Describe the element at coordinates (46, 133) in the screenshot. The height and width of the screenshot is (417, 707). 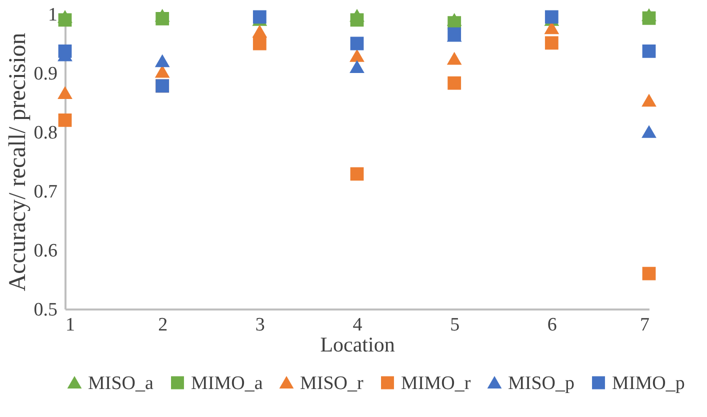
I see `y-tick-label: 0.8` at that location.